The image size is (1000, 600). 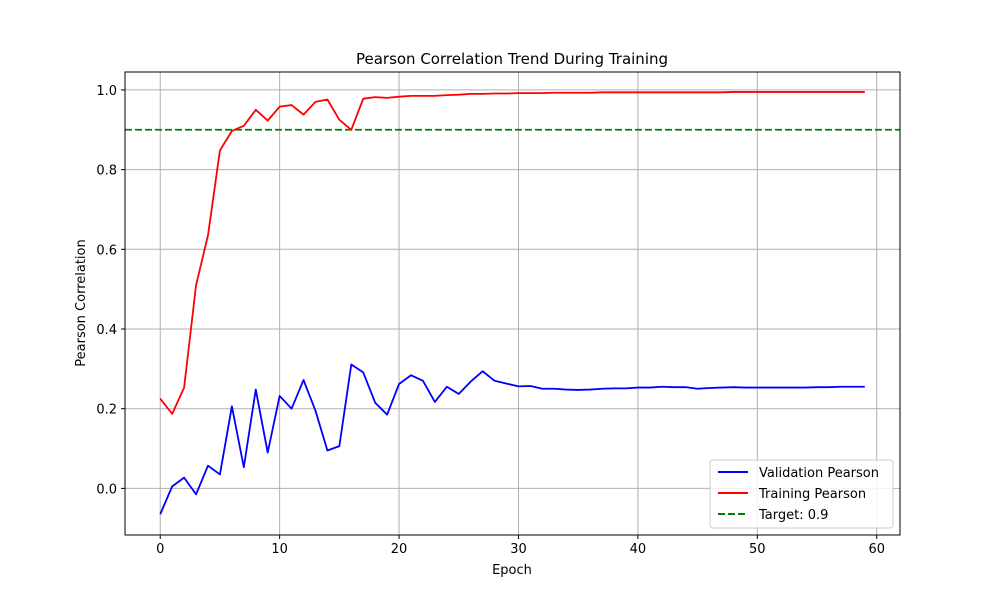 I want to click on legend-box, so click(x=801, y=494).